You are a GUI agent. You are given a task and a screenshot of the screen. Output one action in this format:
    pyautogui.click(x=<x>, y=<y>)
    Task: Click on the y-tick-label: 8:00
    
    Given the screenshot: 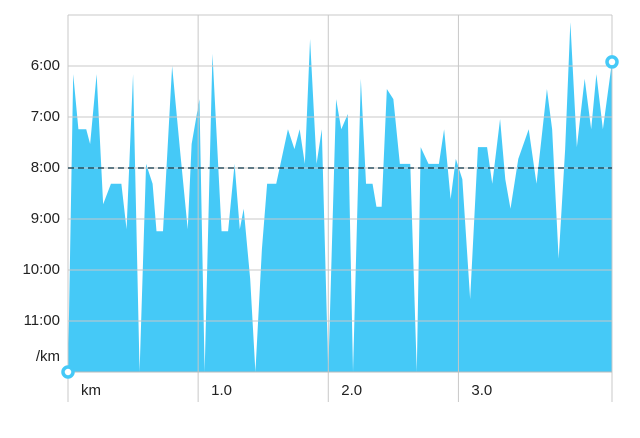 What is the action you would take?
    pyautogui.click(x=45, y=167)
    